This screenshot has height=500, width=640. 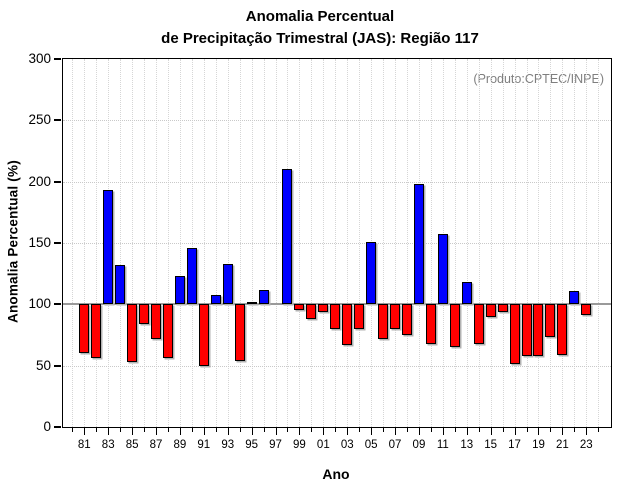 What do you see at coordinates (419, 445) in the screenshot?
I see `x-tick-label: 09` at bounding box center [419, 445].